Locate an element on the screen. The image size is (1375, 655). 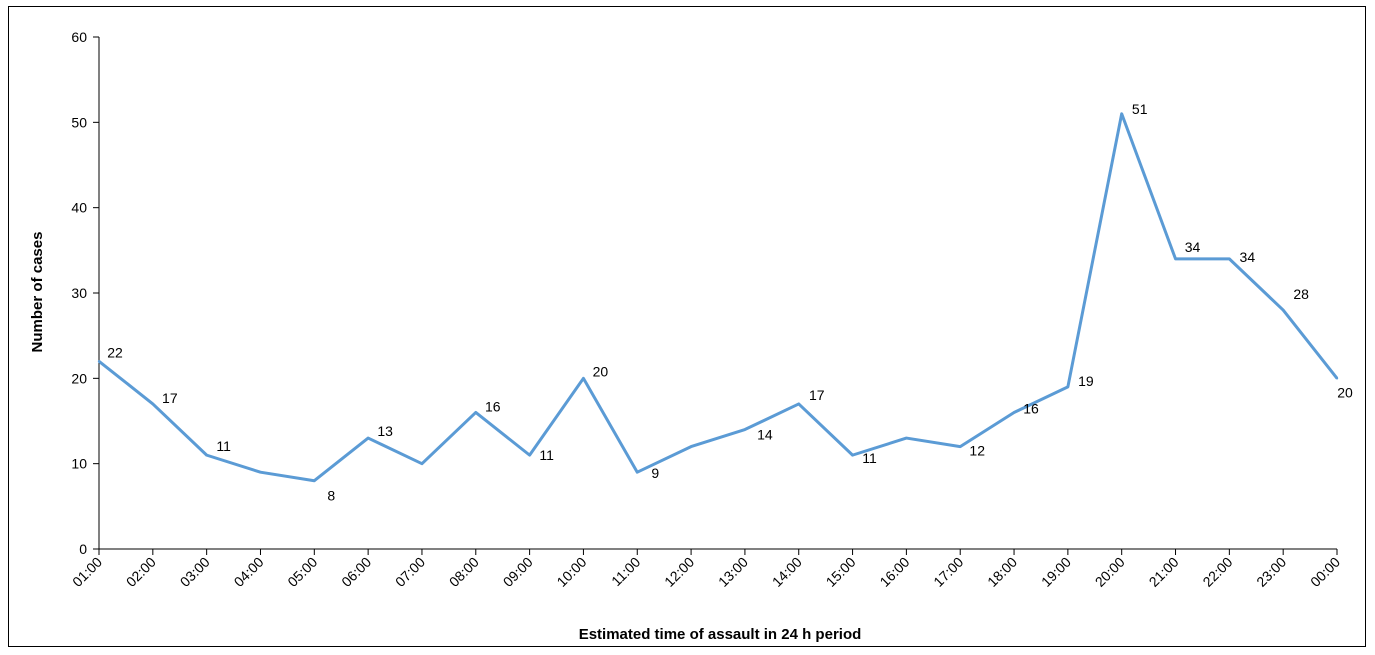
data-label: 14 is located at coordinates (765, 435).